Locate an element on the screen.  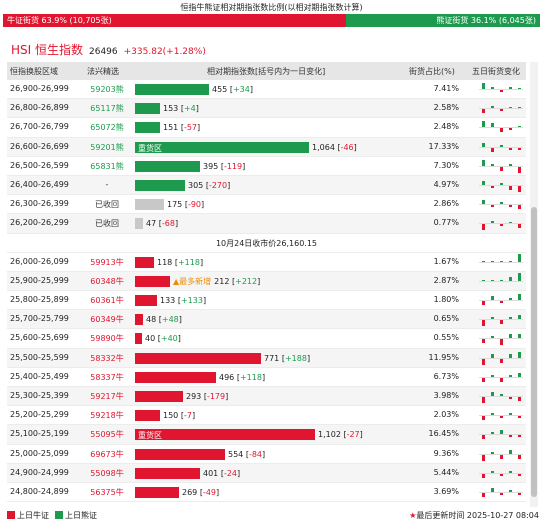
row-warrant-code: 56375牛 is located at coordinates (107, 492).